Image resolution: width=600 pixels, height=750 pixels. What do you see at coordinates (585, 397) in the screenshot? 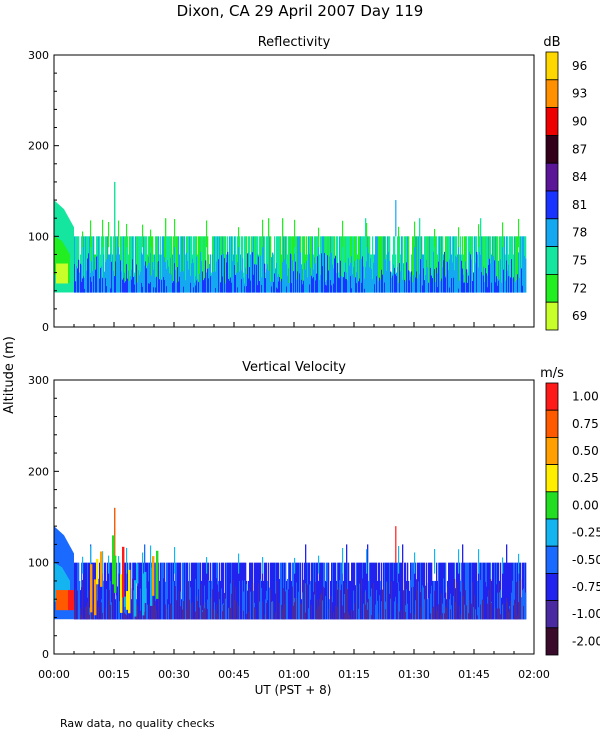
I see `colorbar-label: 1.00` at bounding box center [585, 397].